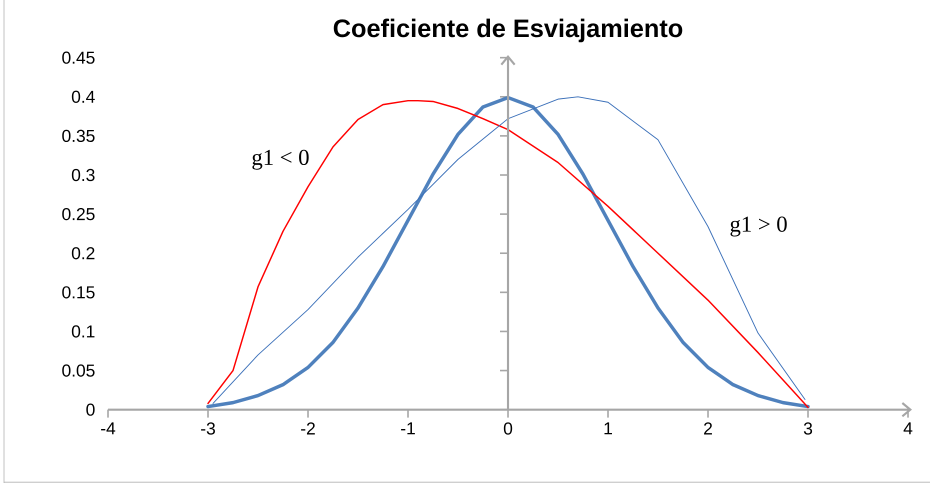 The width and height of the screenshot is (930, 483). Describe the element at coordinates (83, 96) in the screenshot. I see `y-tick-label: 0.4` at that location.